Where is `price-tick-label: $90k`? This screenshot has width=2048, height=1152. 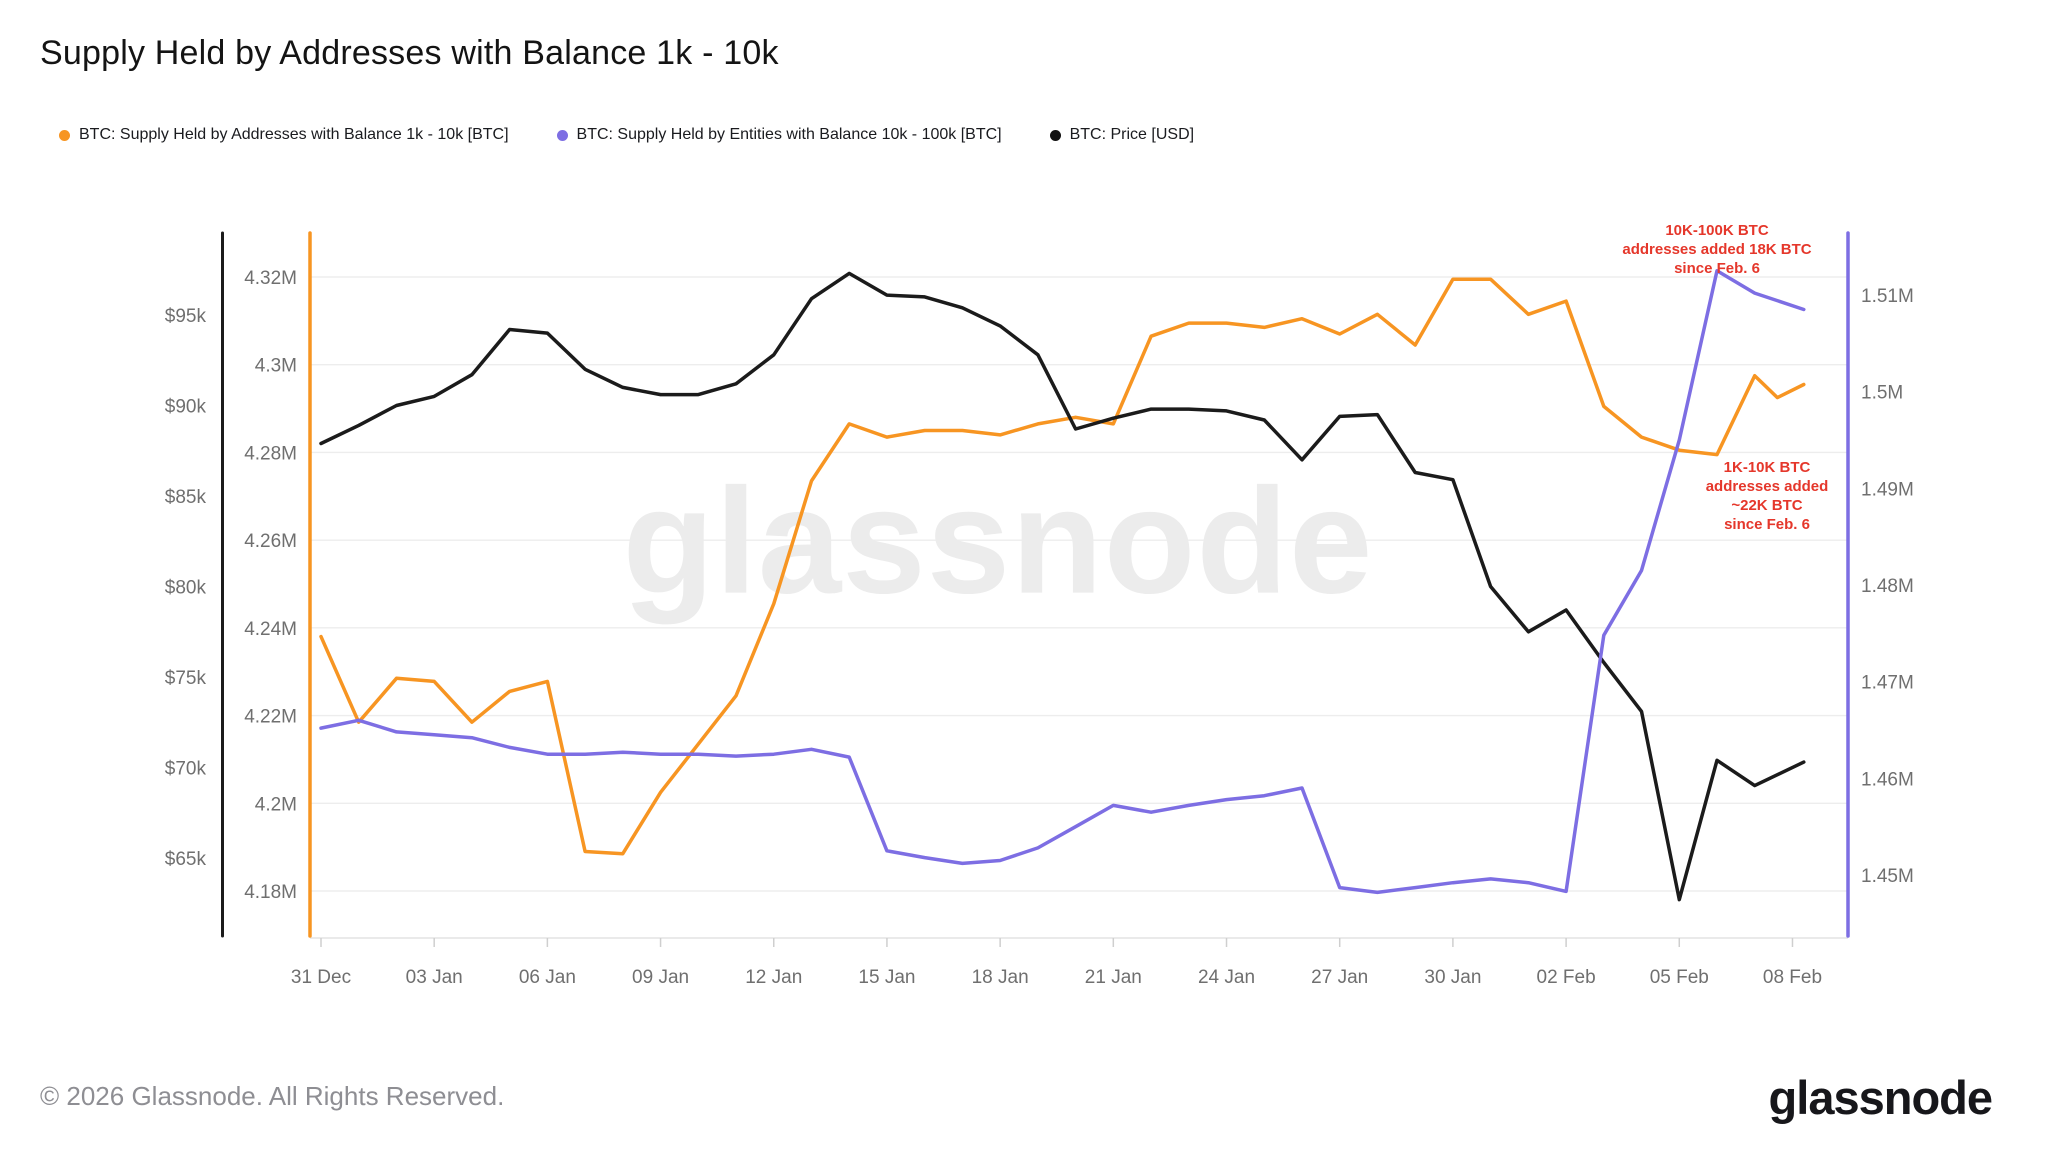 price-tick-label: $90k is located at coordinates (186, 407).